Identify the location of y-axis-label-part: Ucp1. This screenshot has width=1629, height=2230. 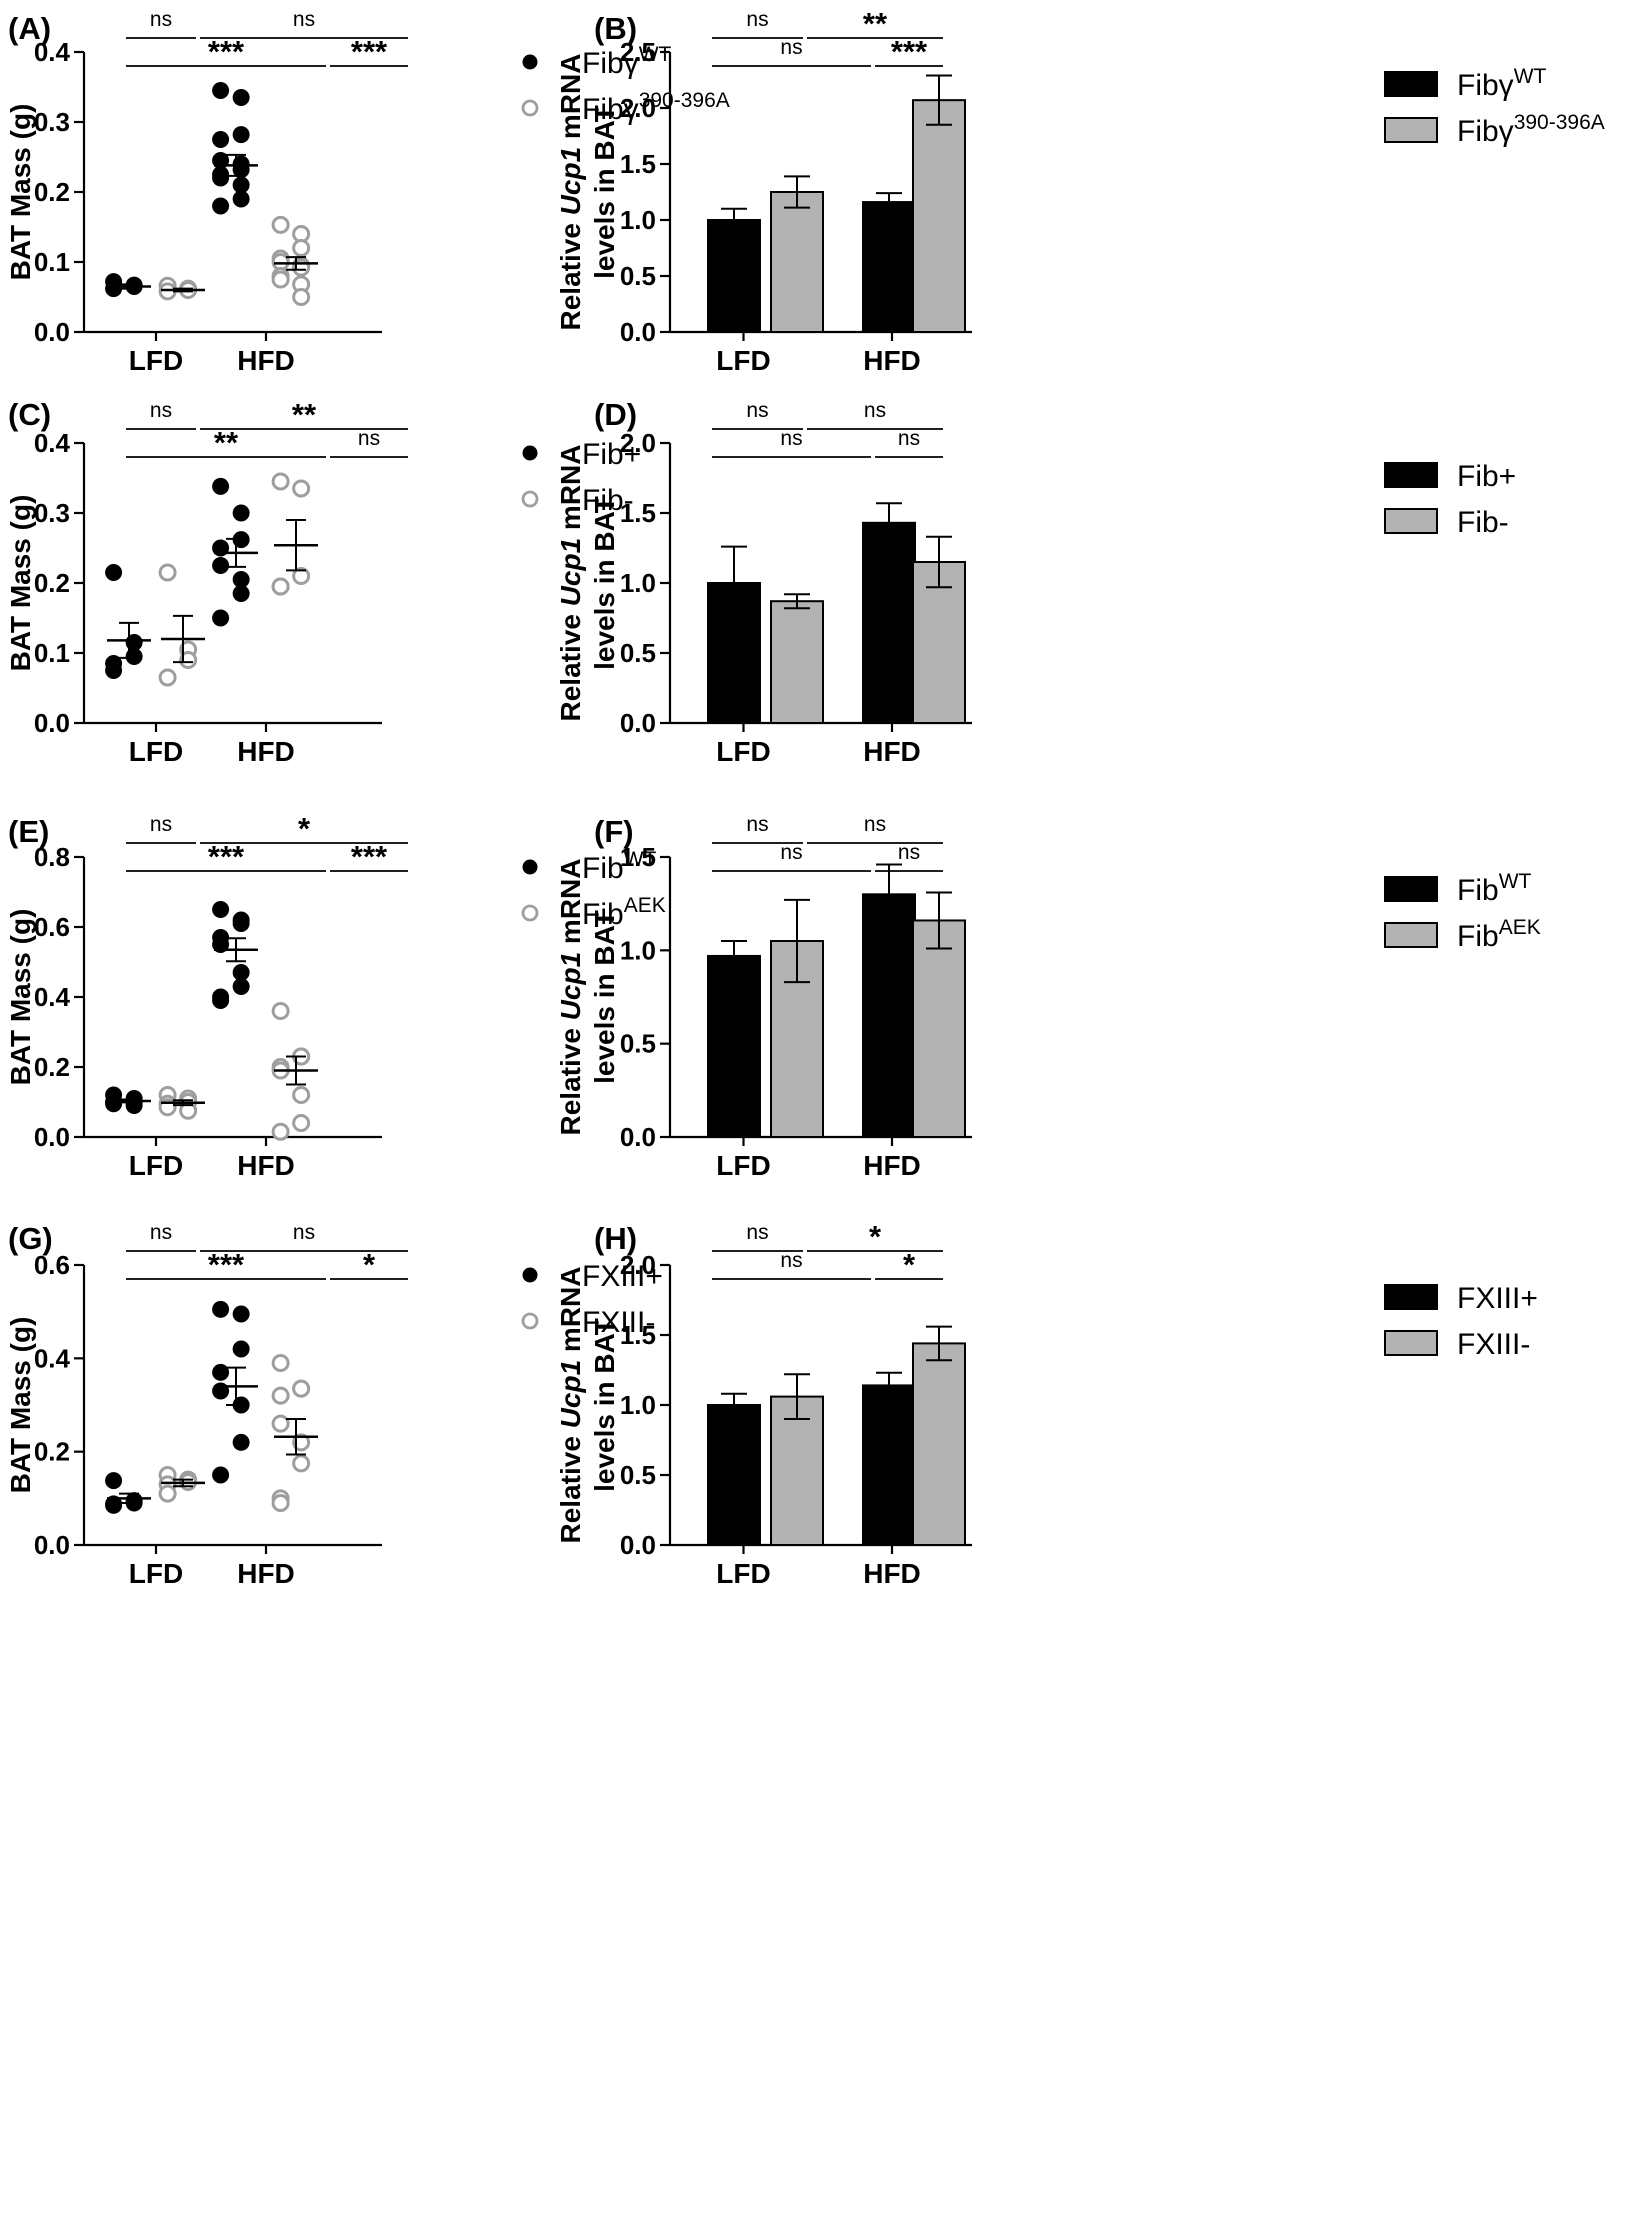
(570, 181).